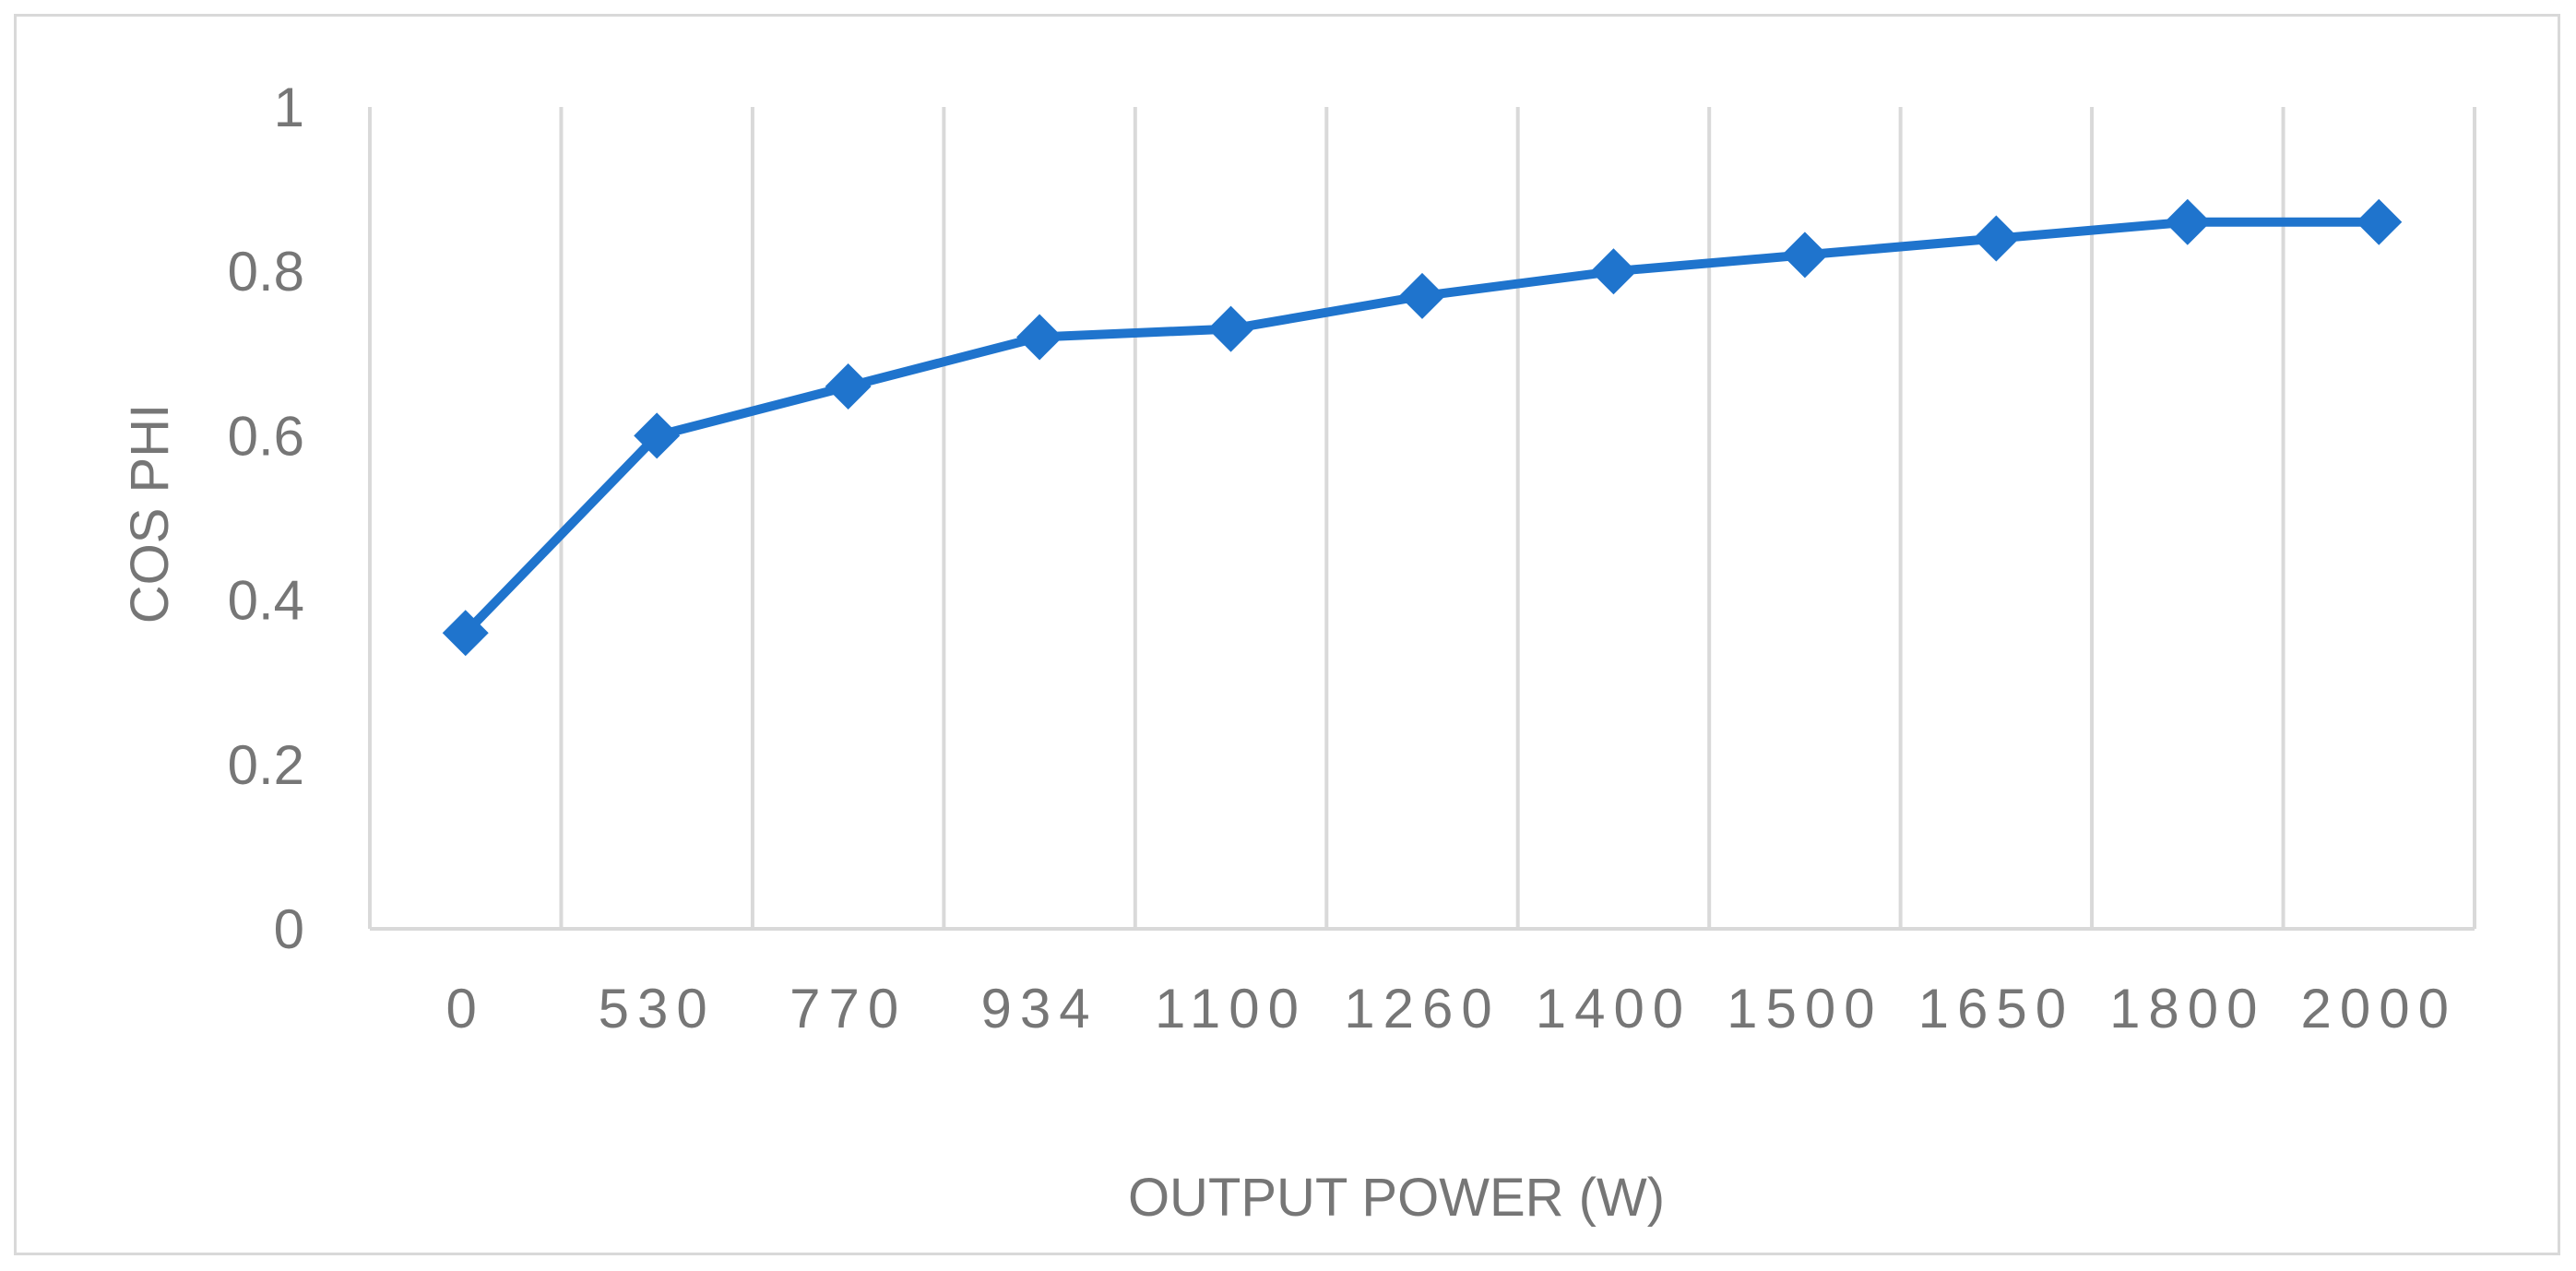 The width and height of the screenshot is (2576, 1271). What do you see at coordinates (266, 765) in the screenshot?
I see `y-tick-label: 0.2` at bounding box center [266, 765].